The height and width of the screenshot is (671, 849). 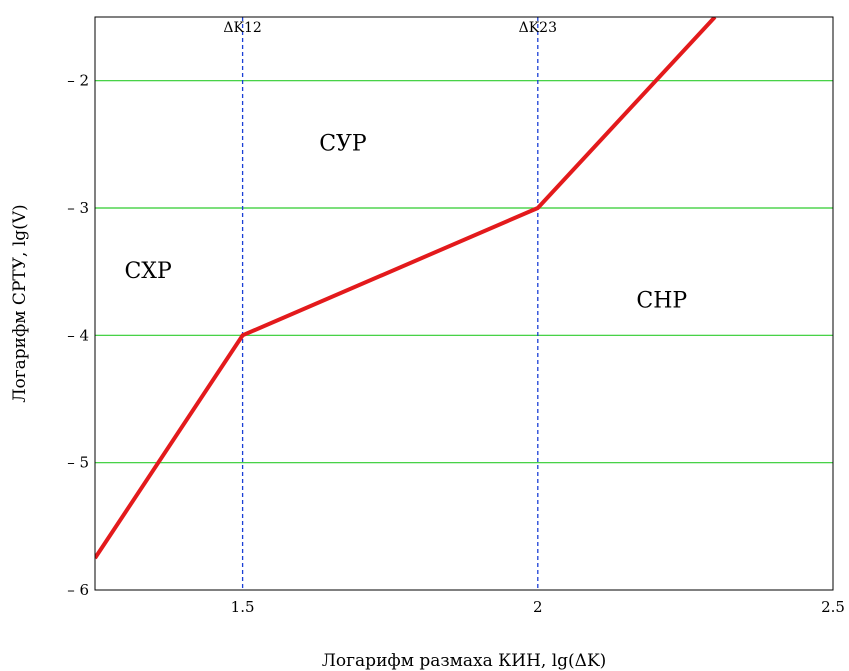 What do you see at coordinates (78, 590) in the screenshot?
I see `y-tick-label: – 6` at bounding box center [78, 590].